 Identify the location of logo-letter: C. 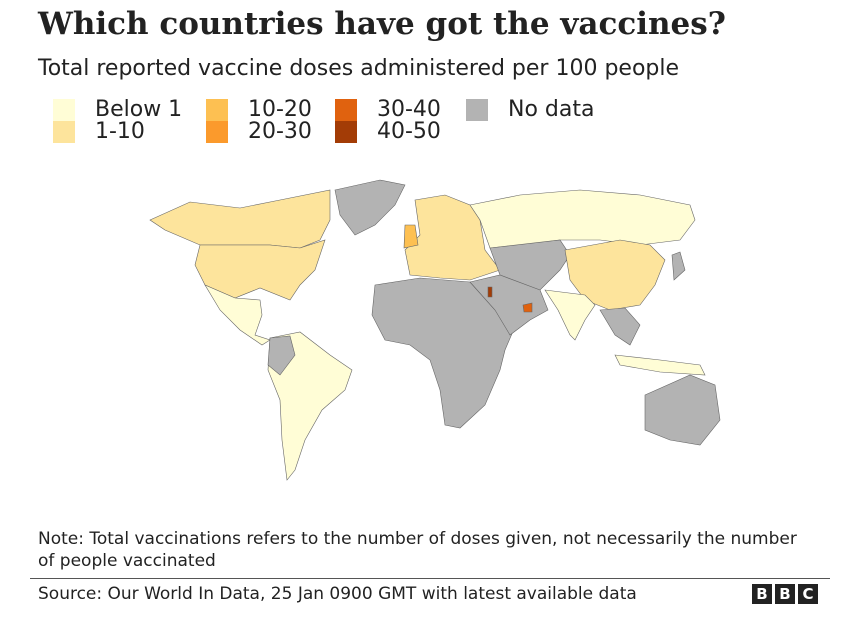
(808, 594).